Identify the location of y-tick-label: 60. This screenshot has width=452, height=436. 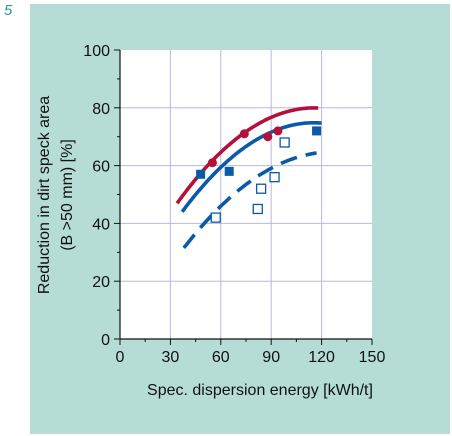
(101, 167).